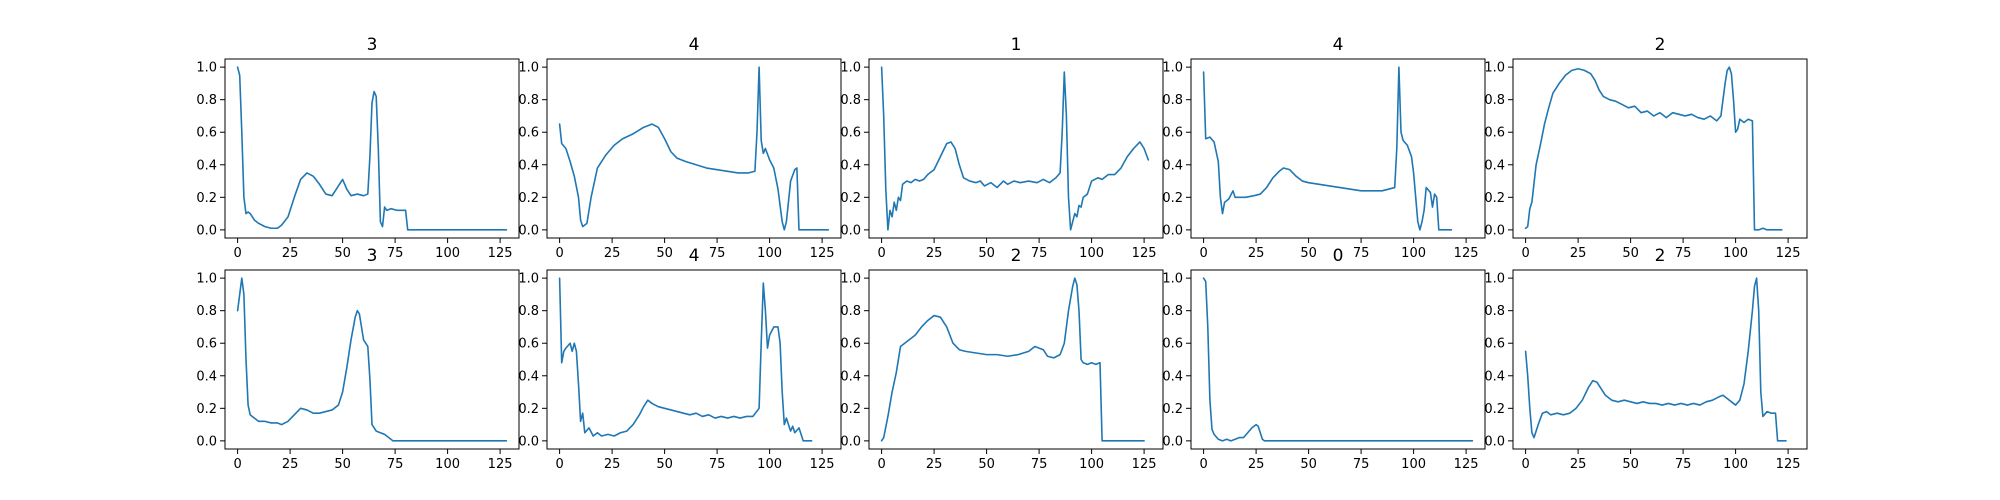  I want to click on subplot-8: 2 0 25 50 75 100 125 0.0 0.2 0.4 0.6 0.8 1.0, so click(1002, 359).